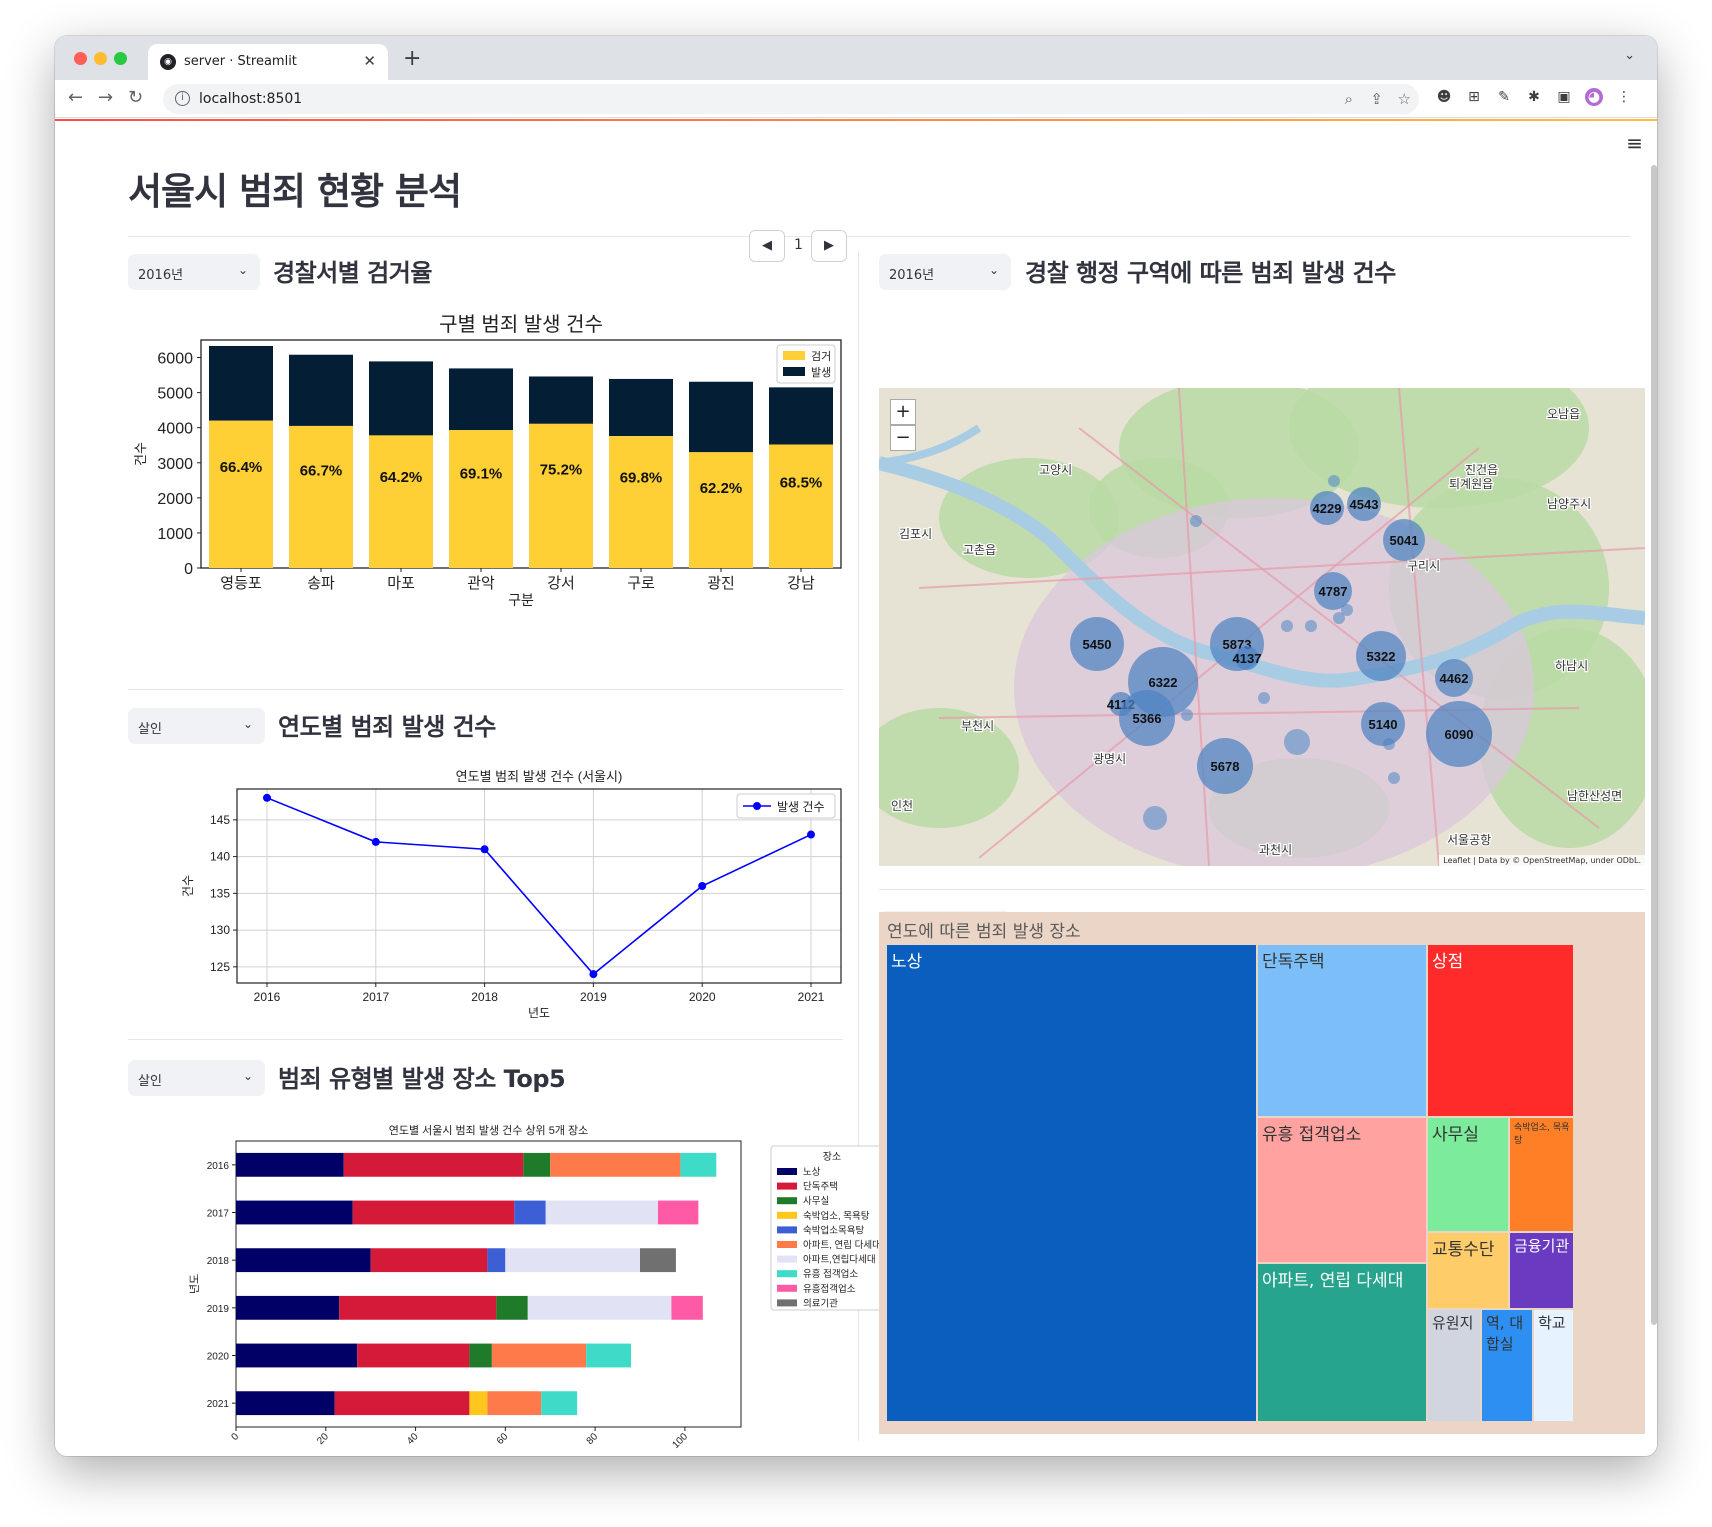 The width and height of the screenshot is (1712, 1527). I want to click on x-axis-label: 년도, so click(539, 1013).